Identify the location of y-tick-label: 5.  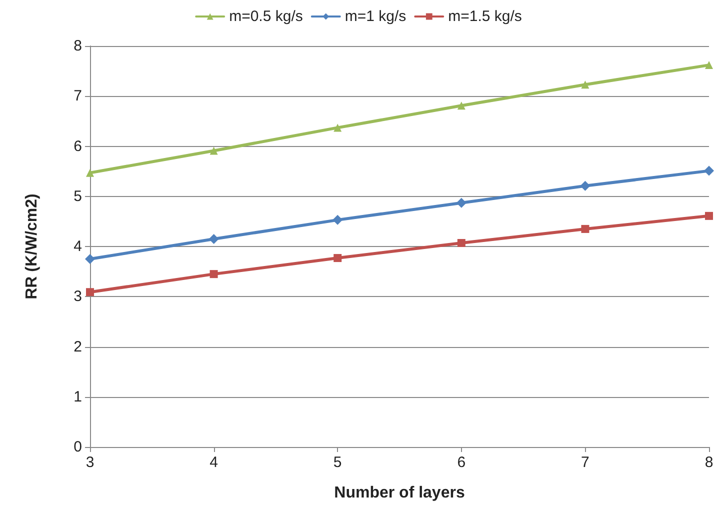
(78, 196).